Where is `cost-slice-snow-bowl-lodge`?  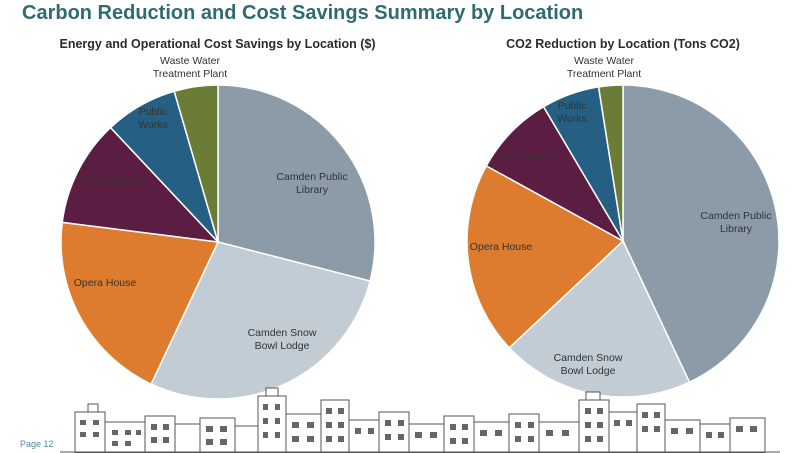 cost-slice-snow-bowl-lodge is located at coordinates (260, 320).